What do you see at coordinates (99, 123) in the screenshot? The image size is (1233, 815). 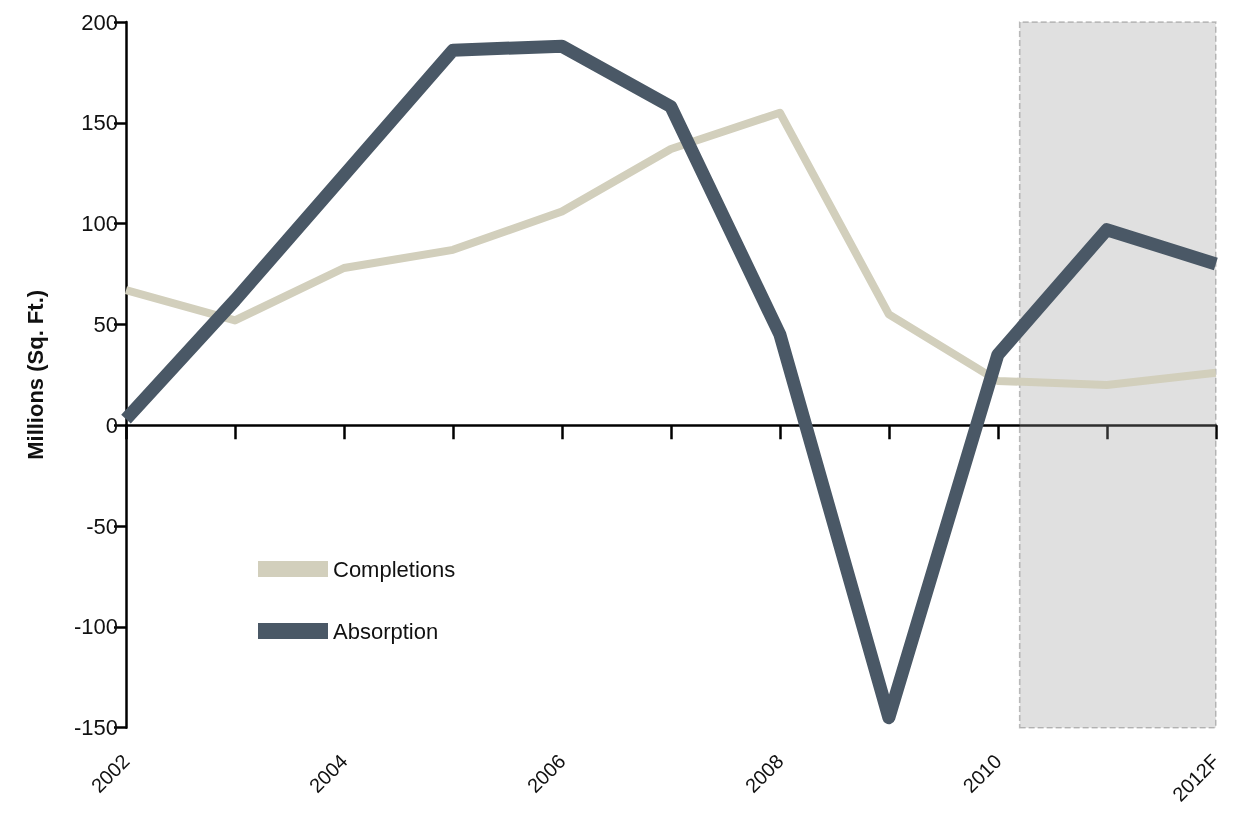 I see `y-tick-label: 150` at bounding box center [99, 123].